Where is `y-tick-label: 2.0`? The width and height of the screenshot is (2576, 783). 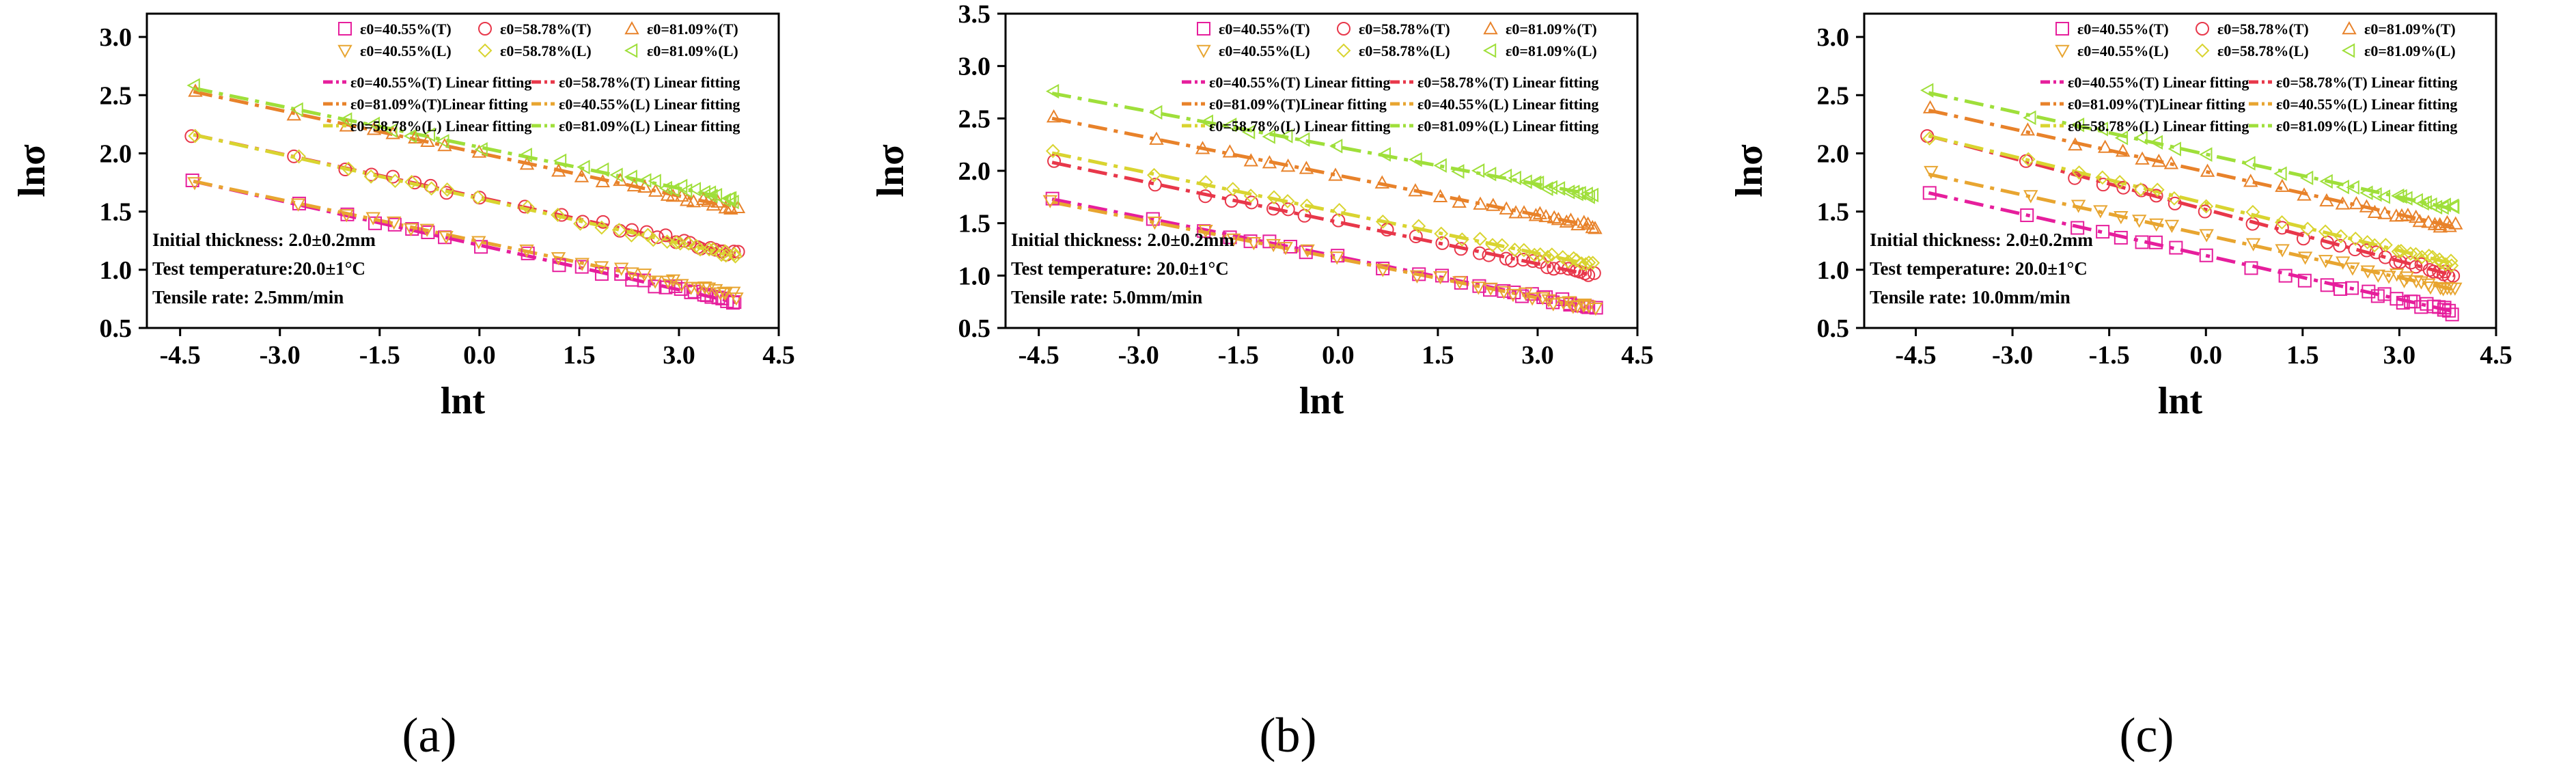 y-tick-label: 2.0 is located at coordinates (117, 153).